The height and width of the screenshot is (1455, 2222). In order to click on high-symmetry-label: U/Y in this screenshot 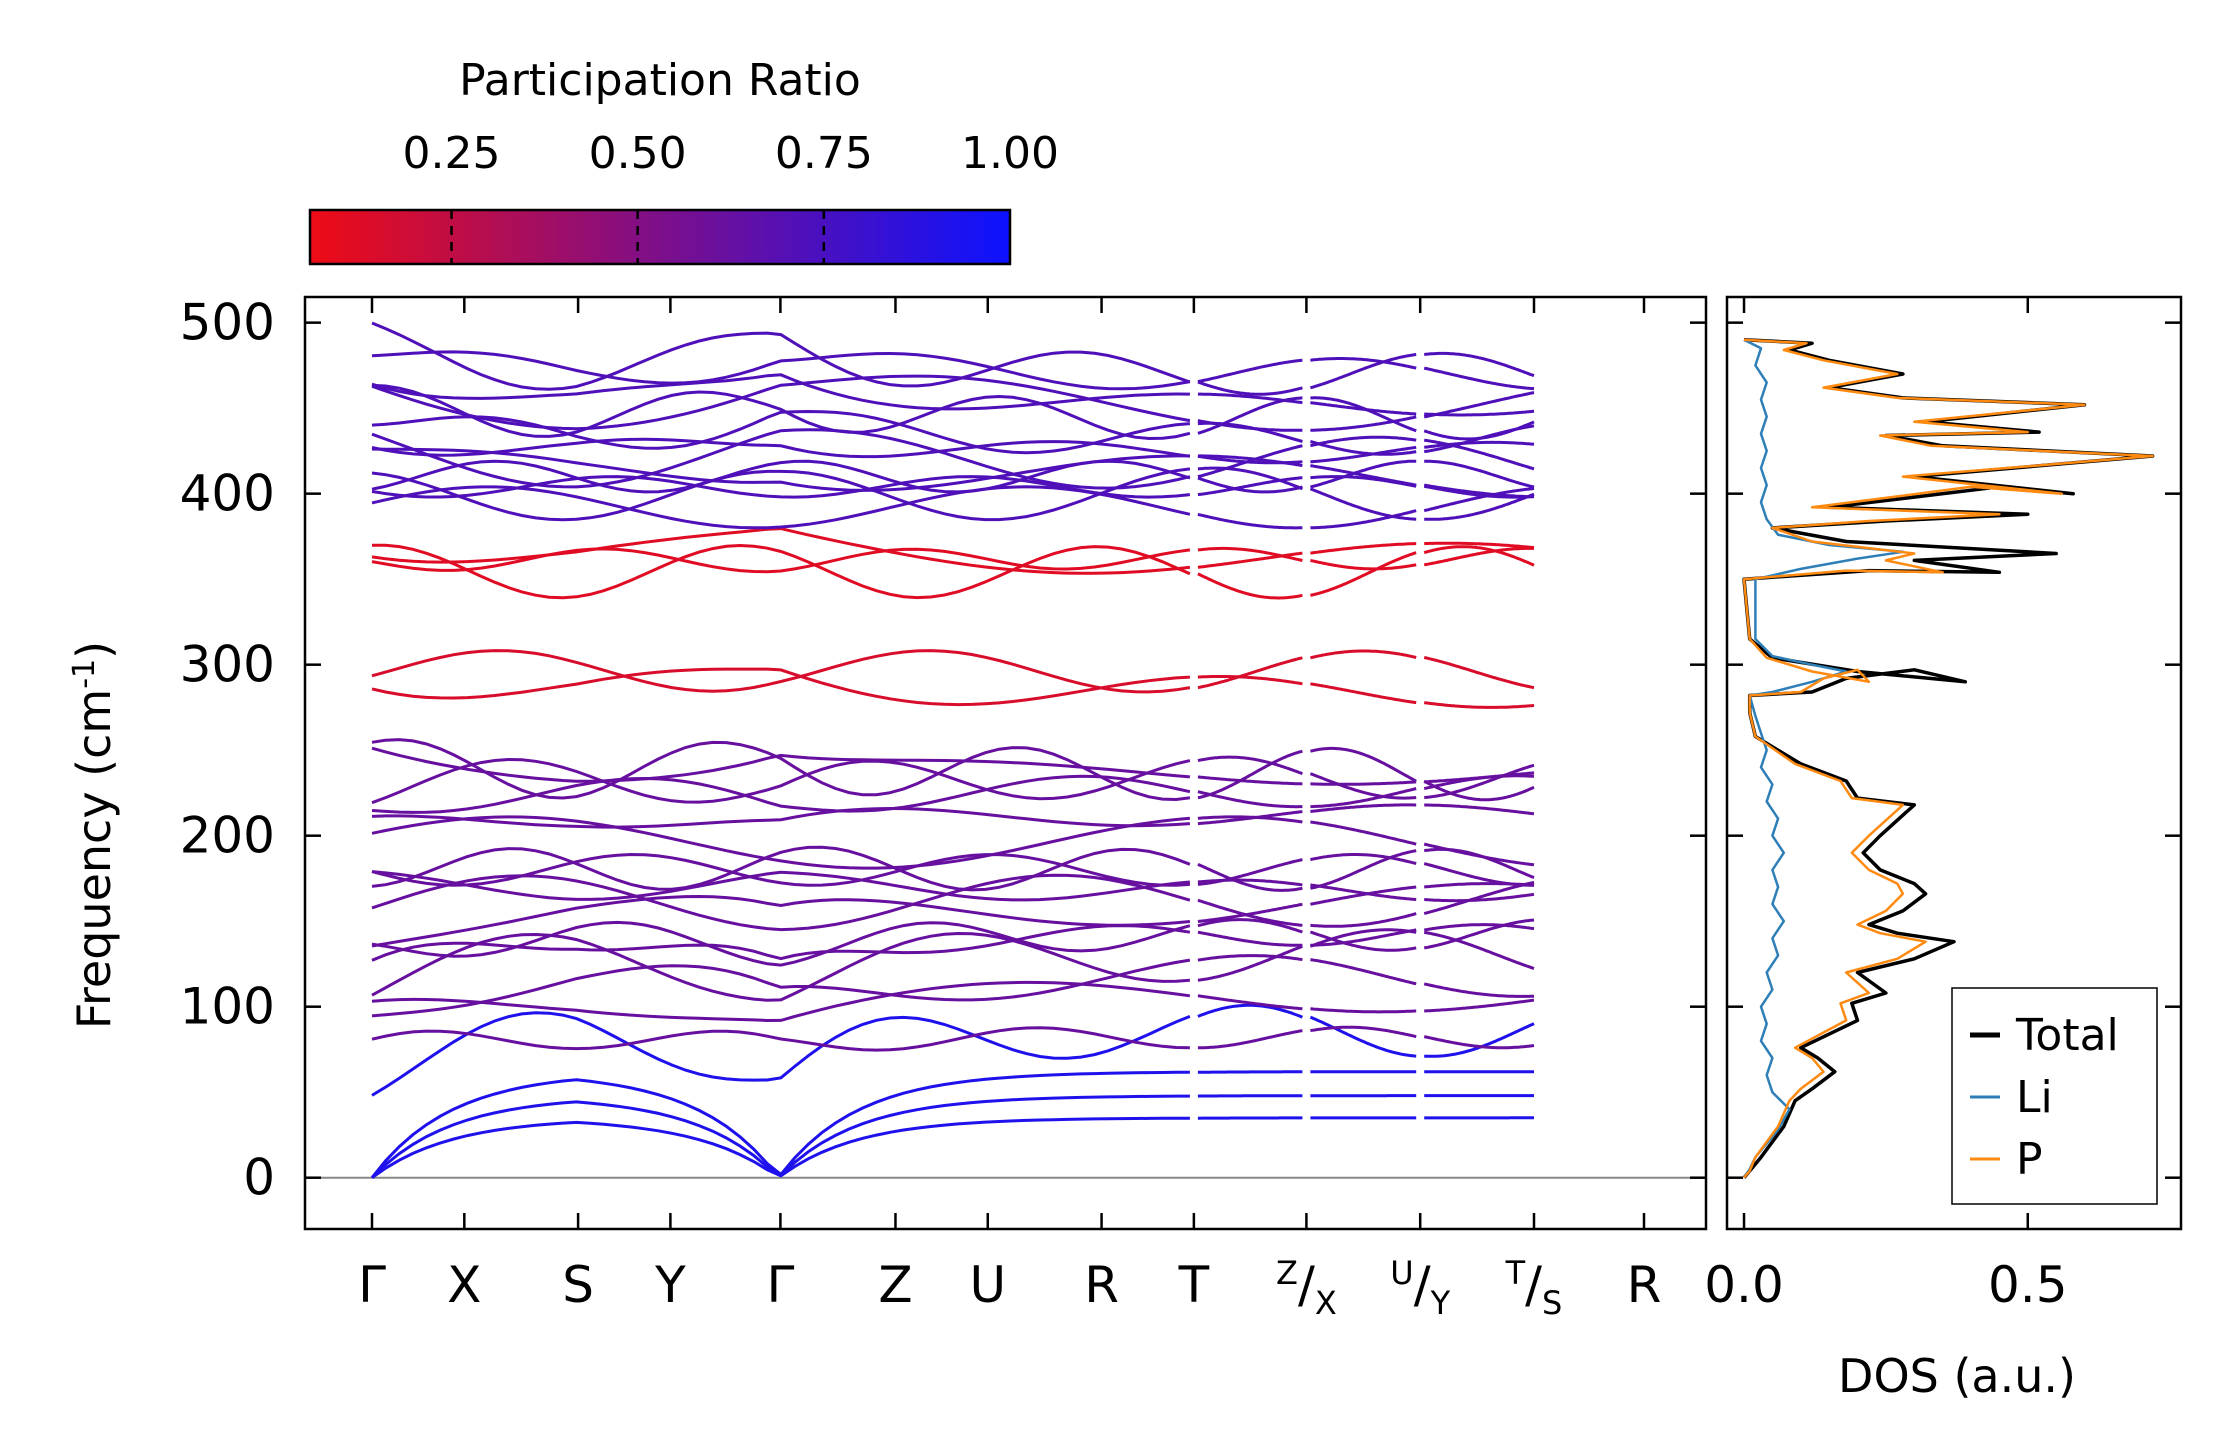, I will do `click(1420, 1288)`.